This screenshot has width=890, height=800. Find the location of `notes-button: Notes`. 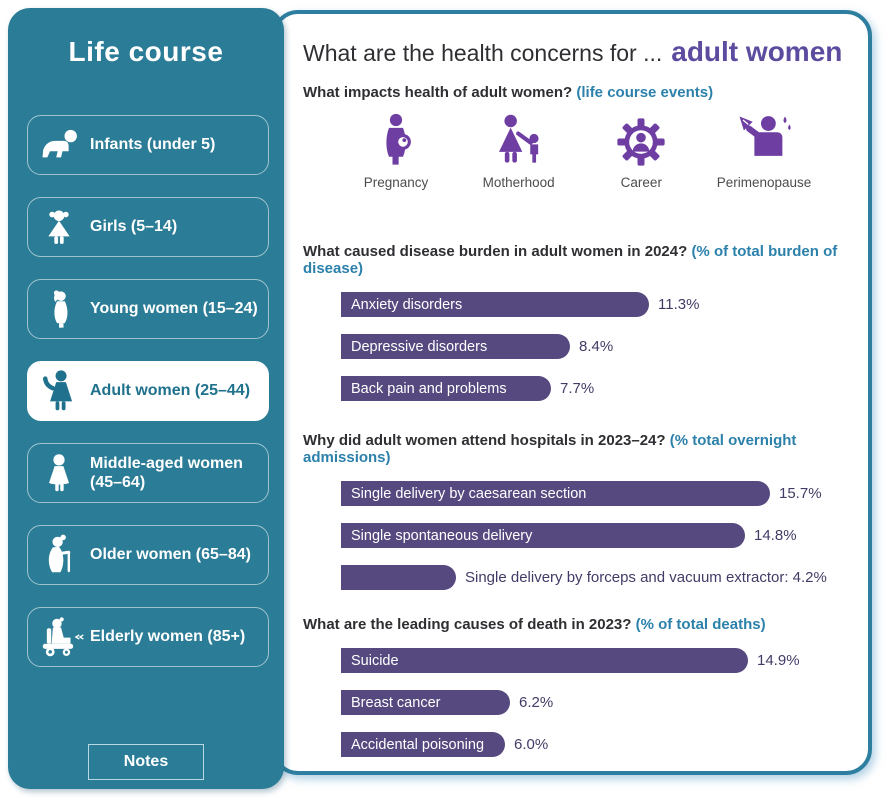

notes-button: Notes is located at coordinates (146, 762).